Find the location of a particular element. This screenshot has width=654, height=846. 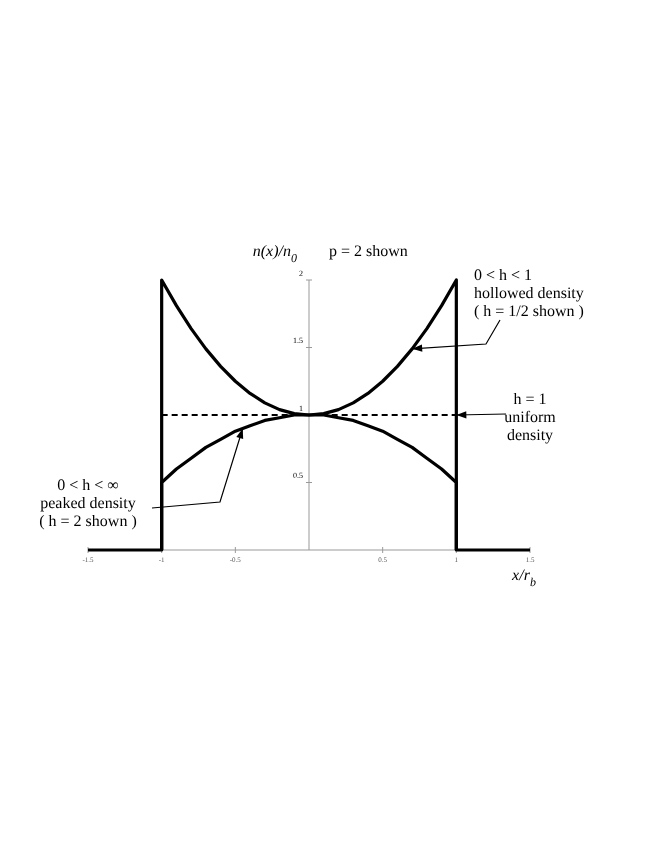

annotation: 0 < h < ∞ peaked density ( h = 2 shown ) is located at coordinates (88, 503).